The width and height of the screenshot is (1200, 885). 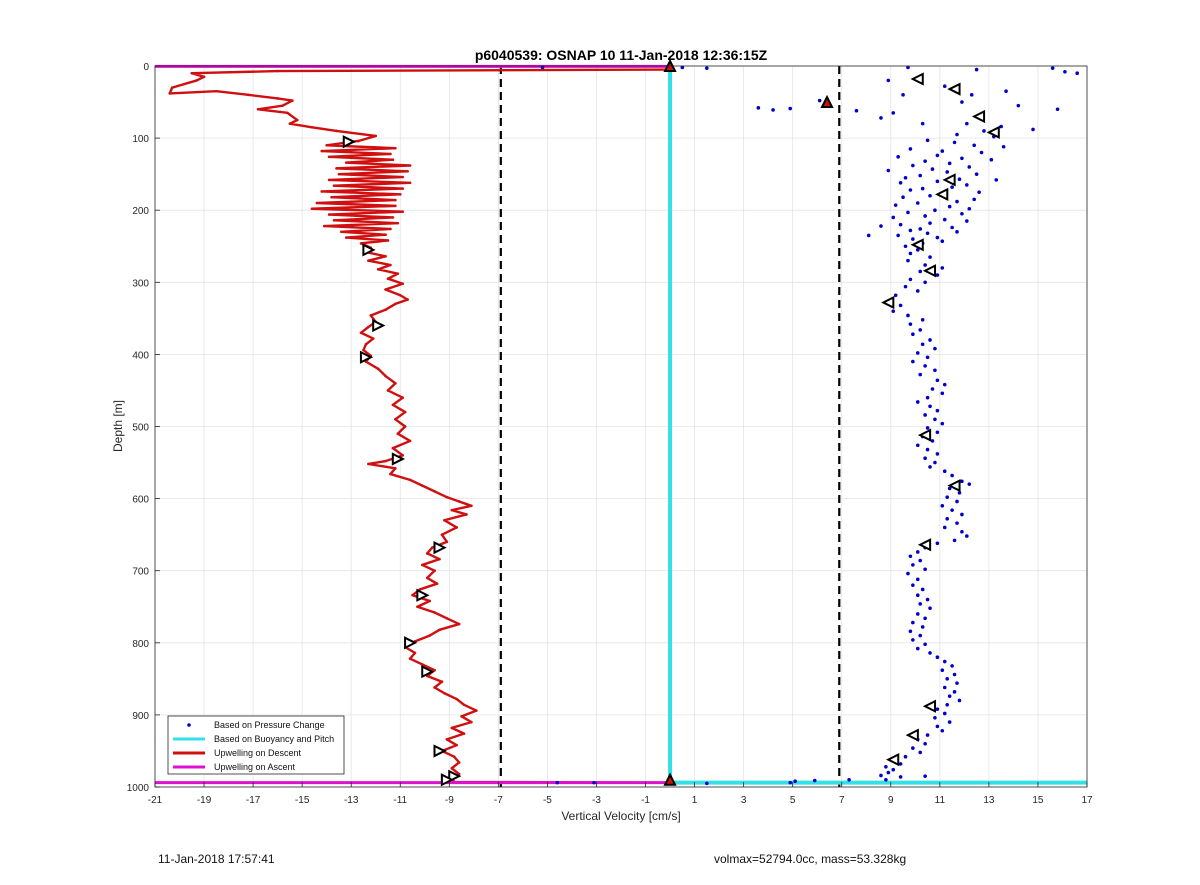 I want to click on y-tick-label: 200, so click(x=140, y=211).